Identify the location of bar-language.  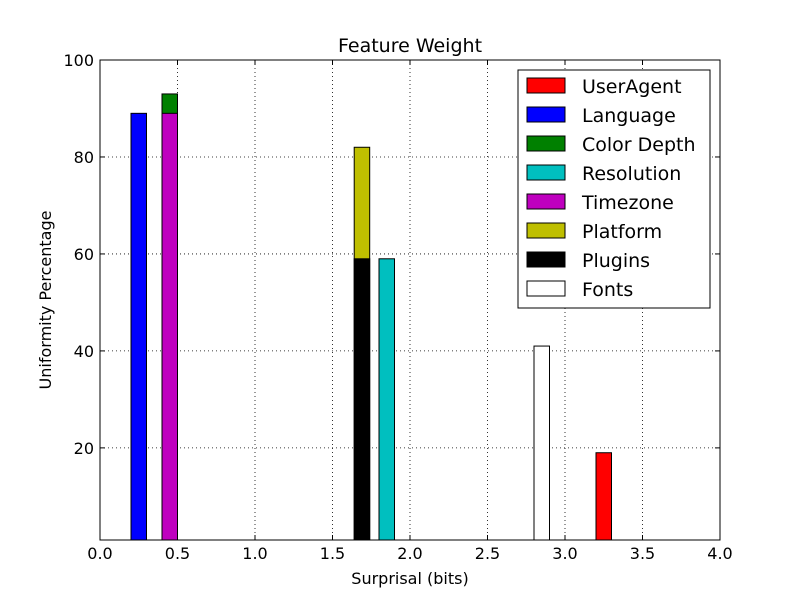
(138, 326).